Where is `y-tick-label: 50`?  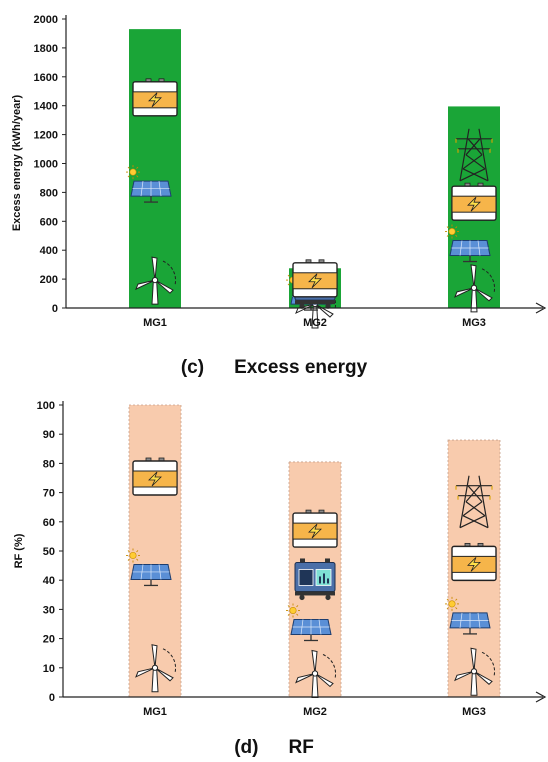
y-tick-label: 50 is located at coordinates (49, 552).